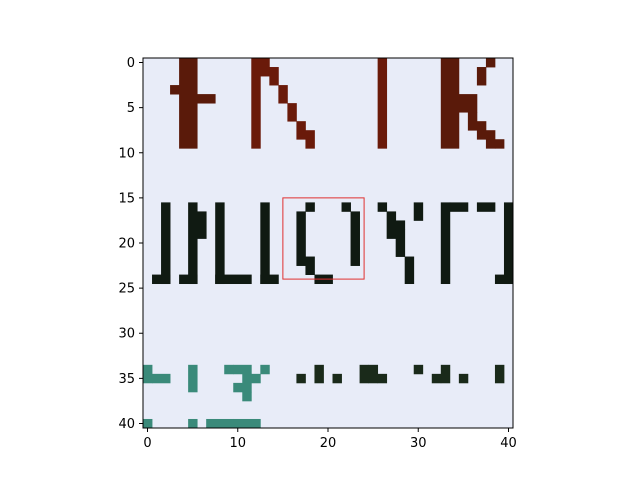 This screenshot has width=640, height=480. I want to click on x-tick-label: 30, so click(418, 443).